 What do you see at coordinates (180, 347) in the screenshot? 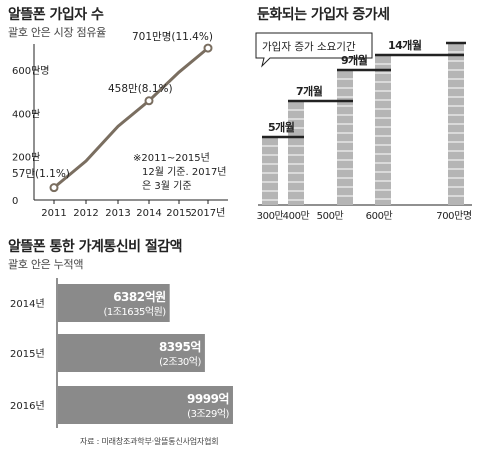
I see `value-label: 8395억` at bounding box center [180, 347].